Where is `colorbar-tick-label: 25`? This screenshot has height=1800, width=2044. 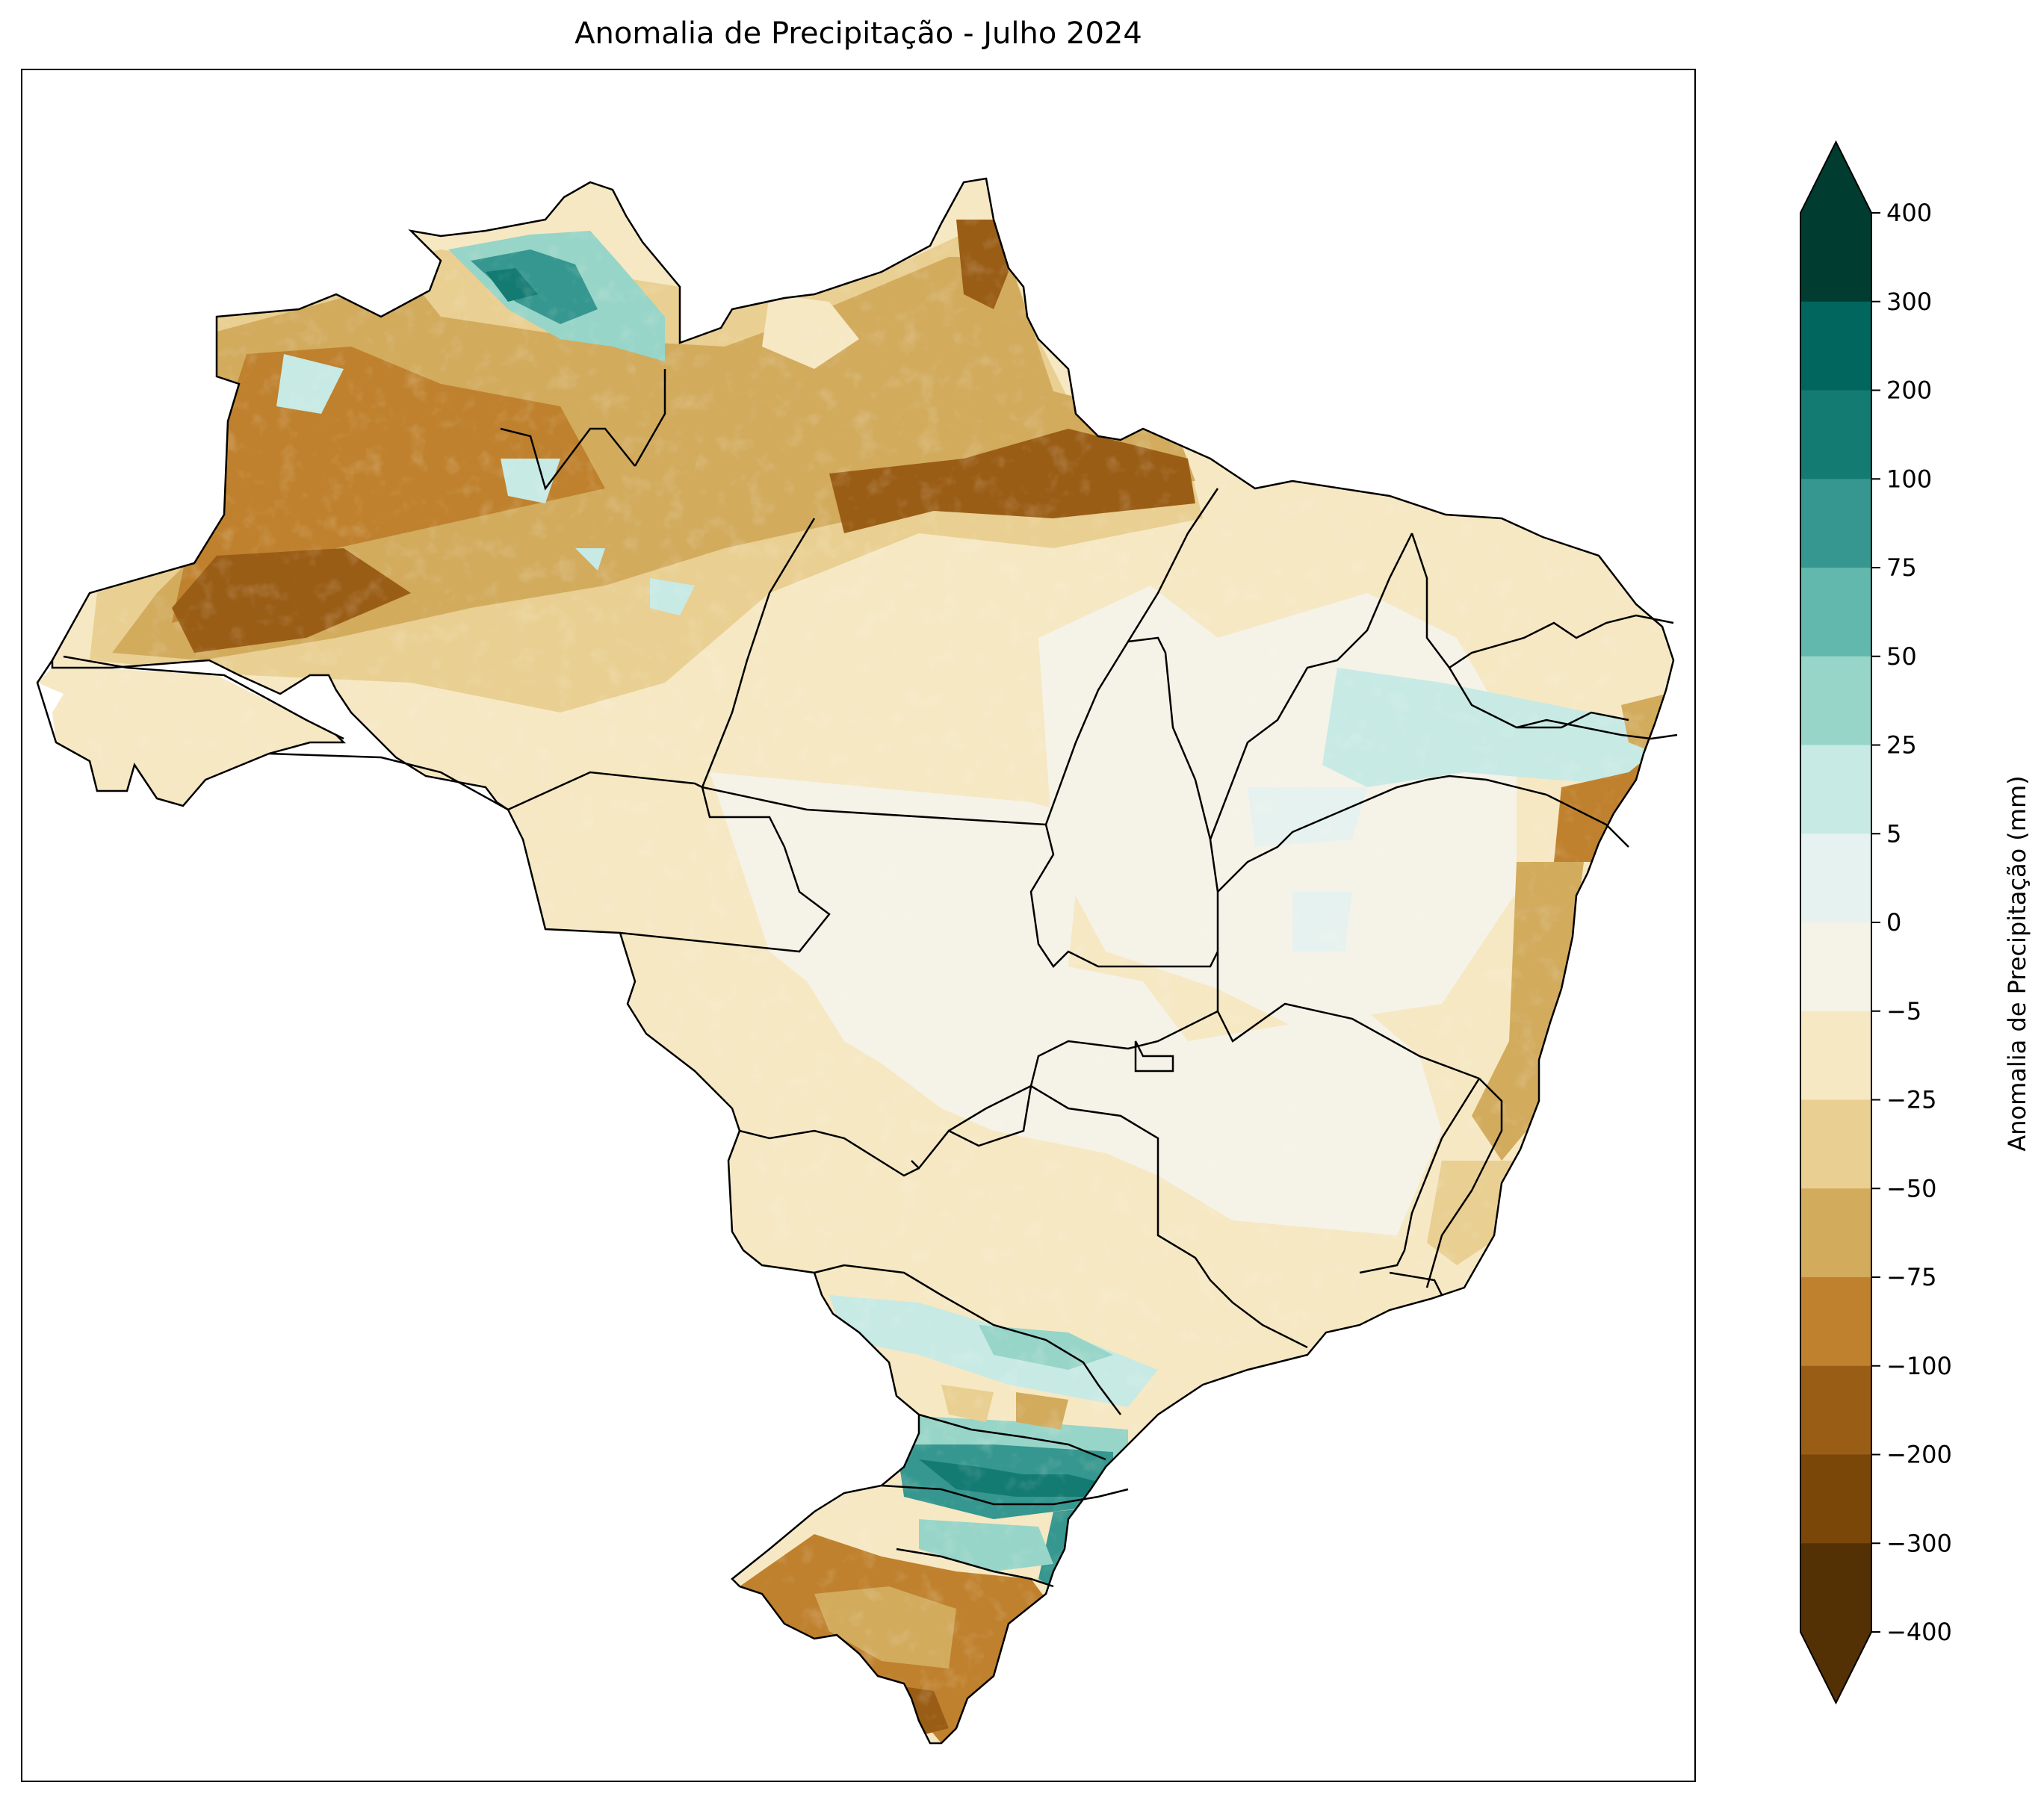
colorbar-tick-label: 25 is located at coordinates (1901, 745).